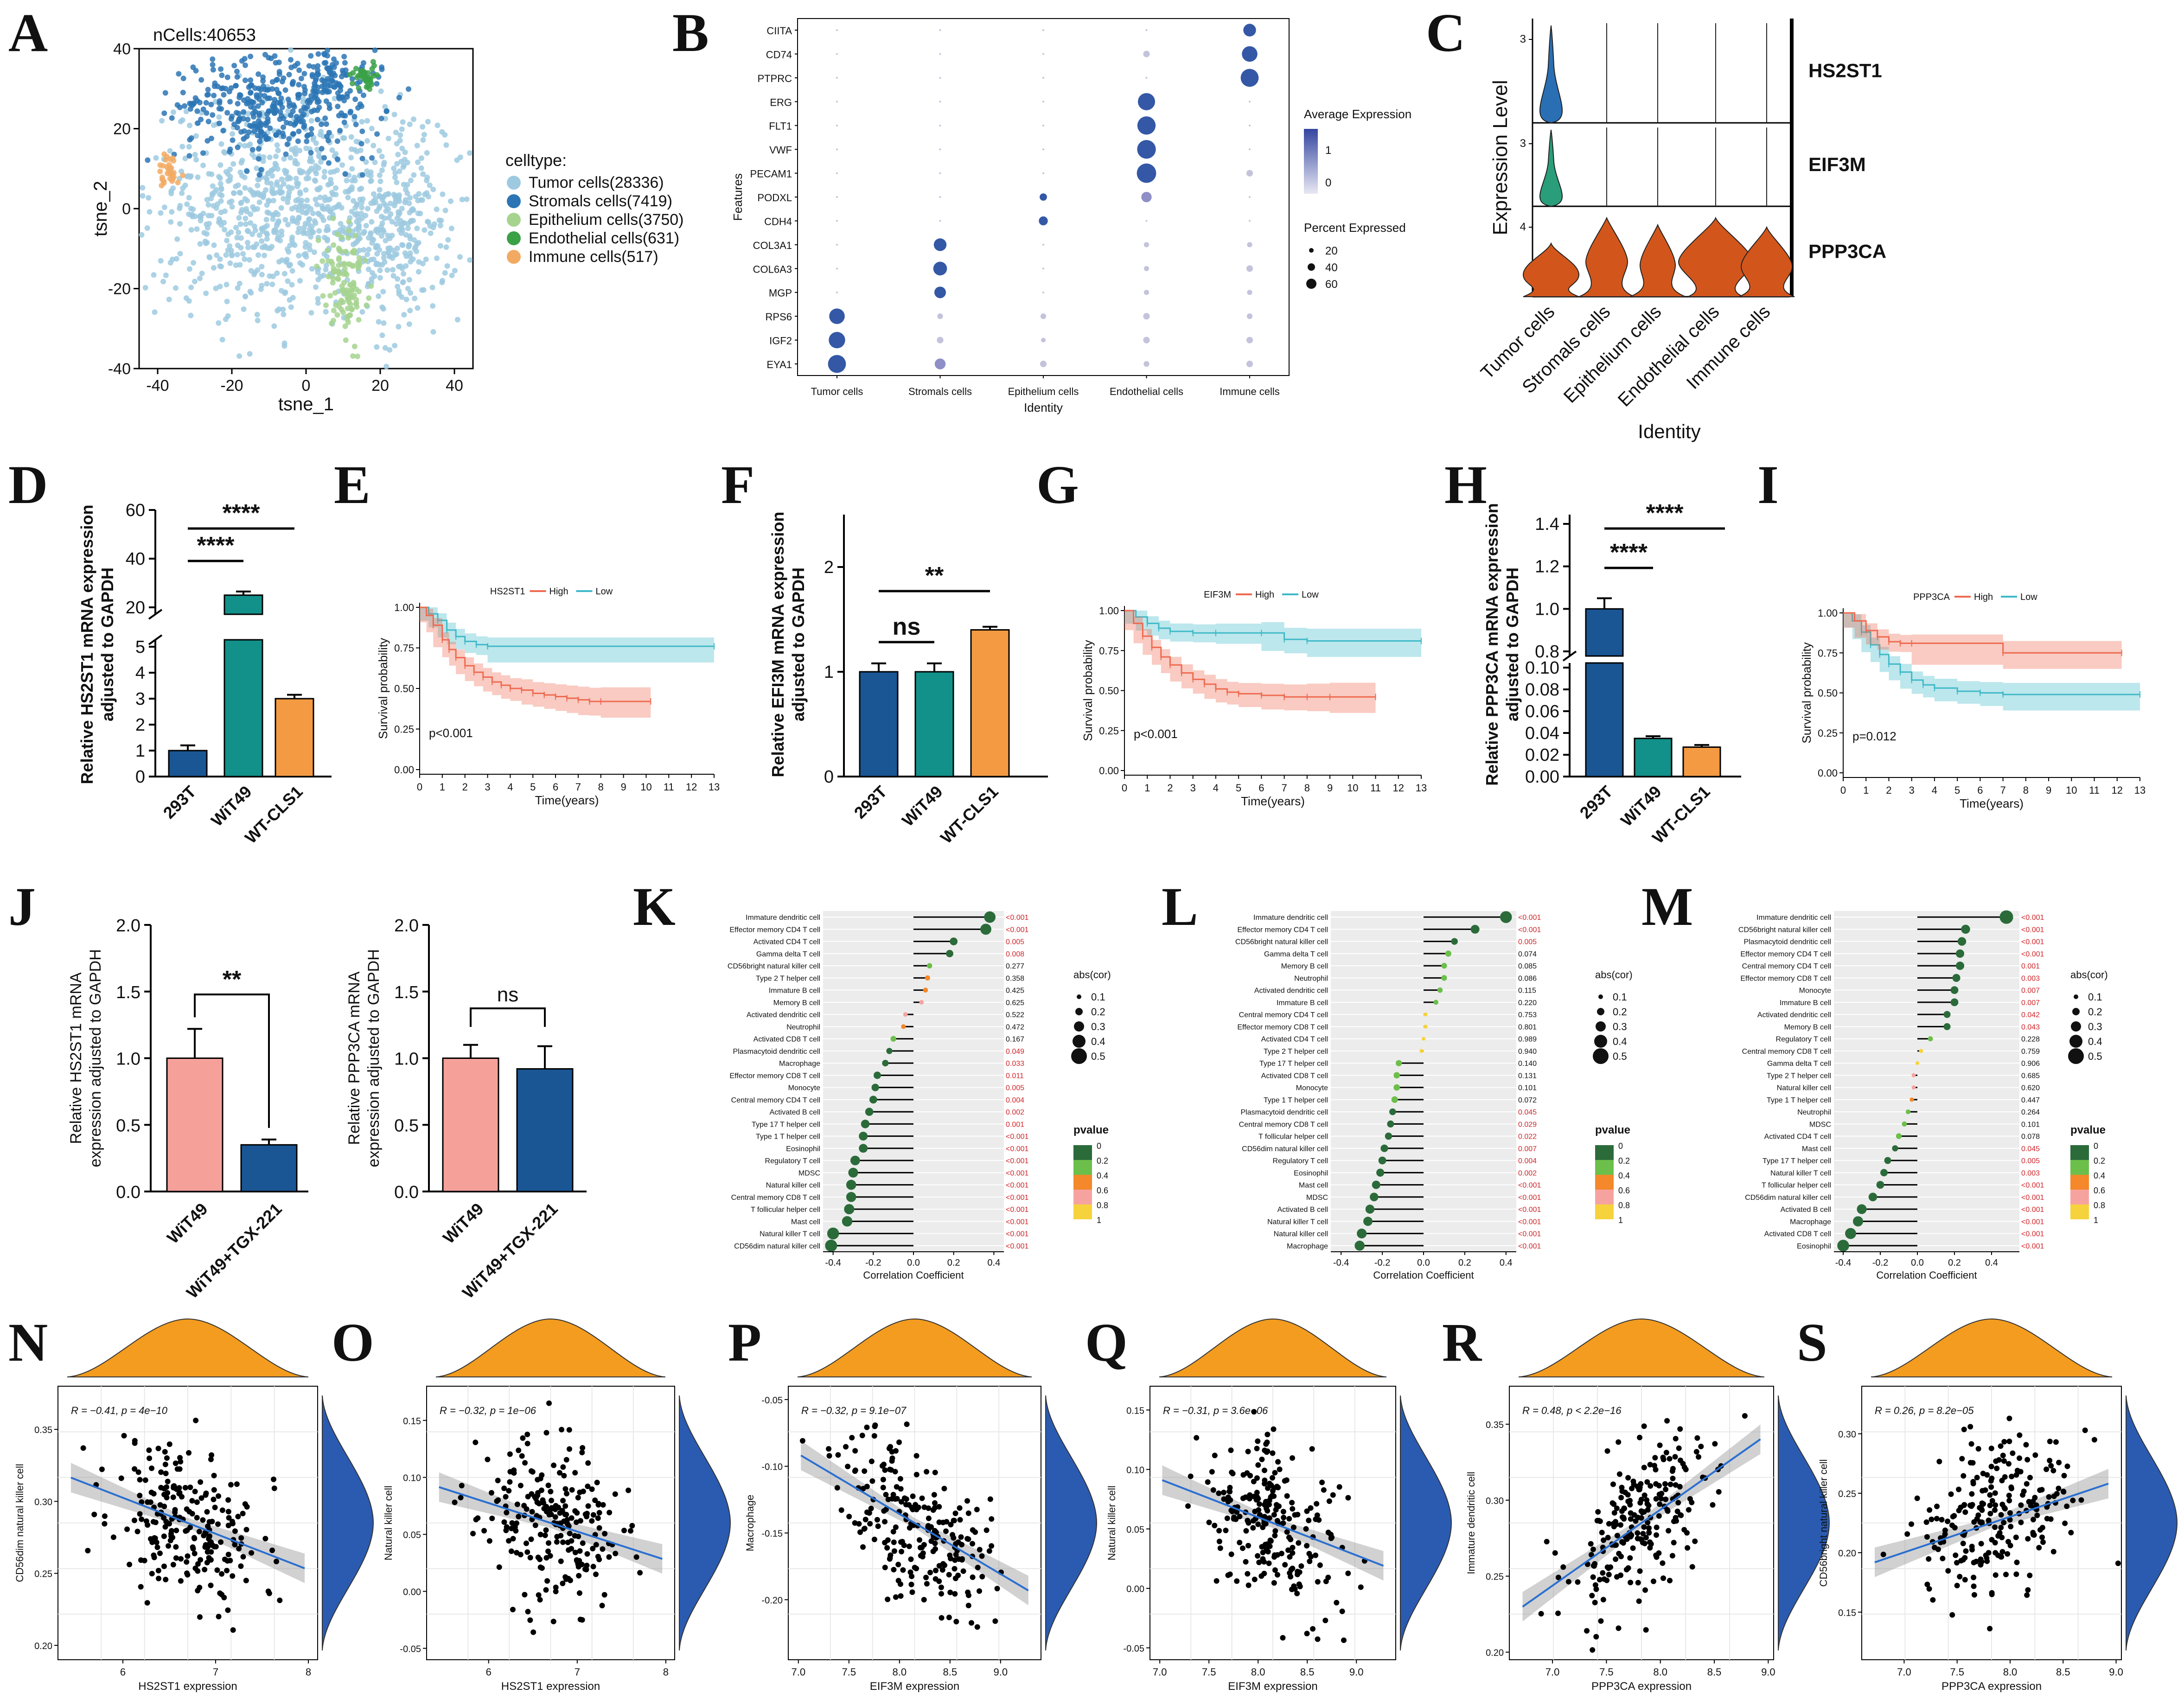  Describe the element at coordinates (1816, 1149) in the screenshot. I see `lollipop-M-label: Mast cell` at that location.